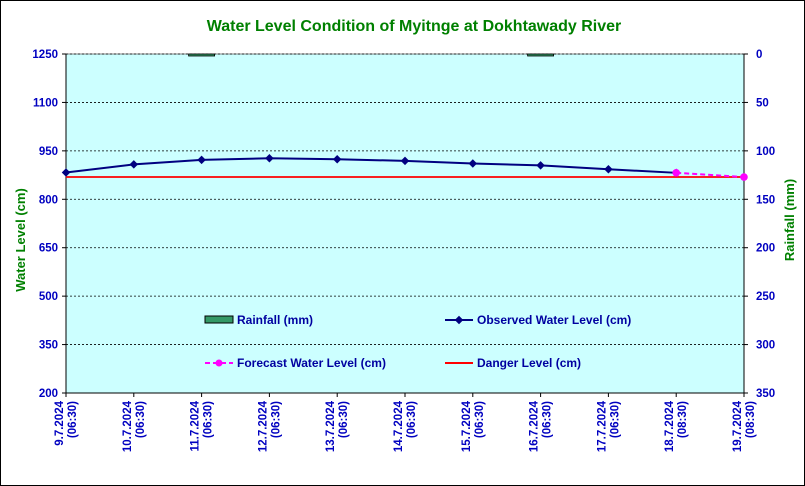 The height and width of the screenshot is (486, 805). I want to click on left-axis-ticks: 1250 1100 950 800 650 500 350 200, so click(49, 224).